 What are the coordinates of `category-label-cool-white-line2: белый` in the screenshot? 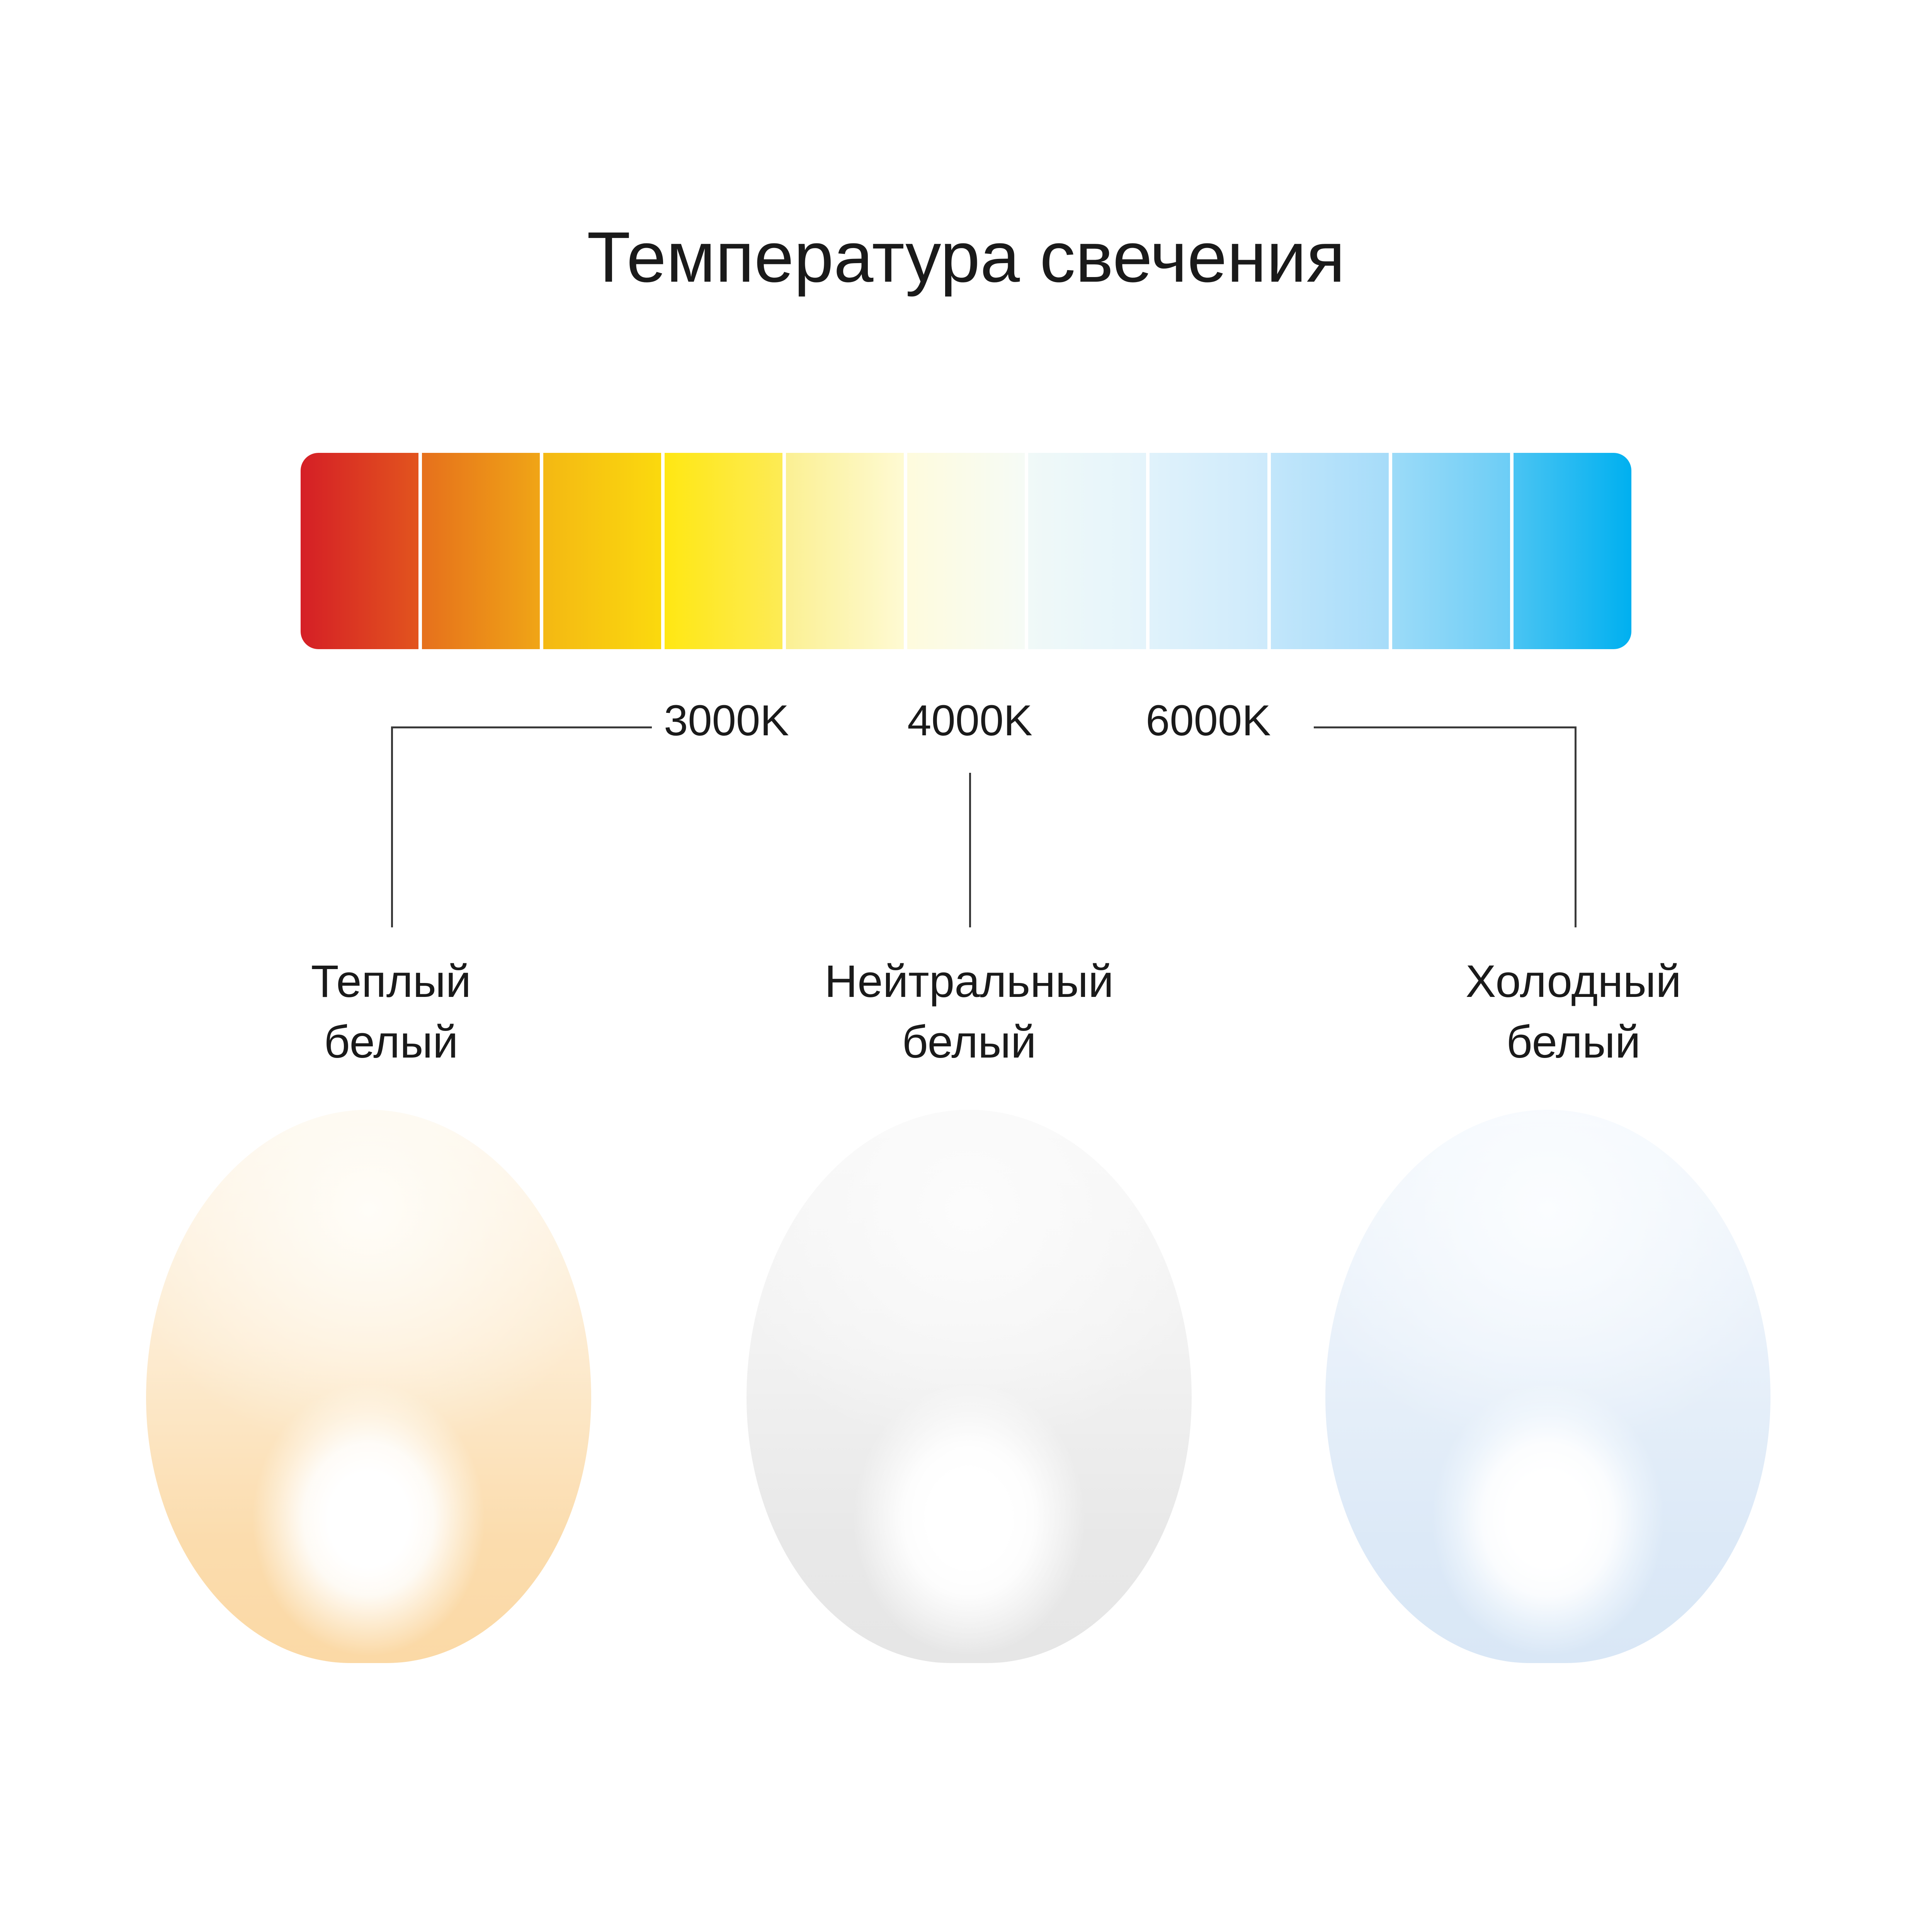 It's located at (1574, 1042).